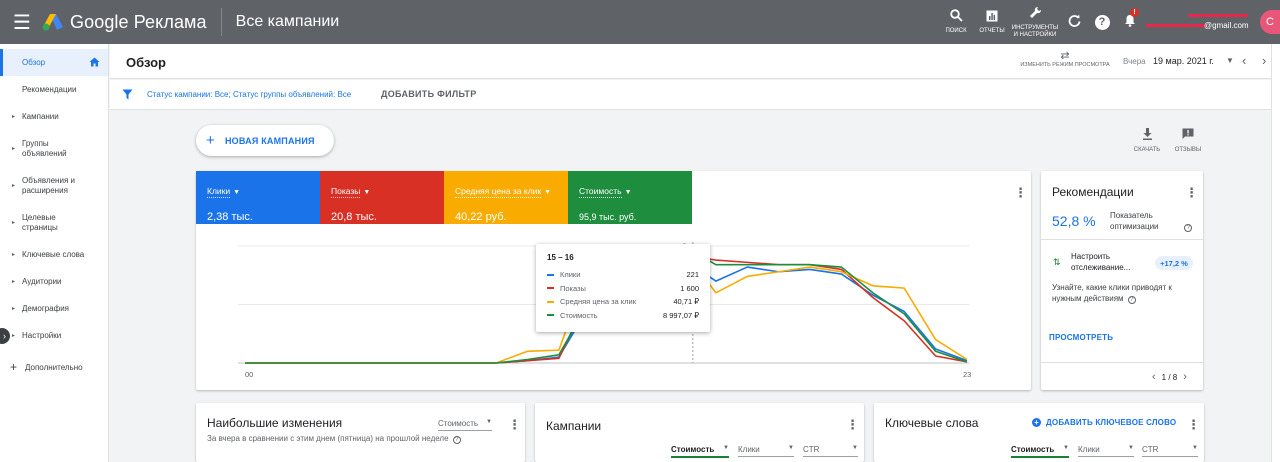 Image resolution: width=1280 pixels, height=462 pixels. What do you see at coordinates (1065, 65) in the screenshot?
I see `view-mode-label: ИЗМЕНИТЬ РЕЖИМ ПРОСМОТРА` at bounding box center [1065, 65].